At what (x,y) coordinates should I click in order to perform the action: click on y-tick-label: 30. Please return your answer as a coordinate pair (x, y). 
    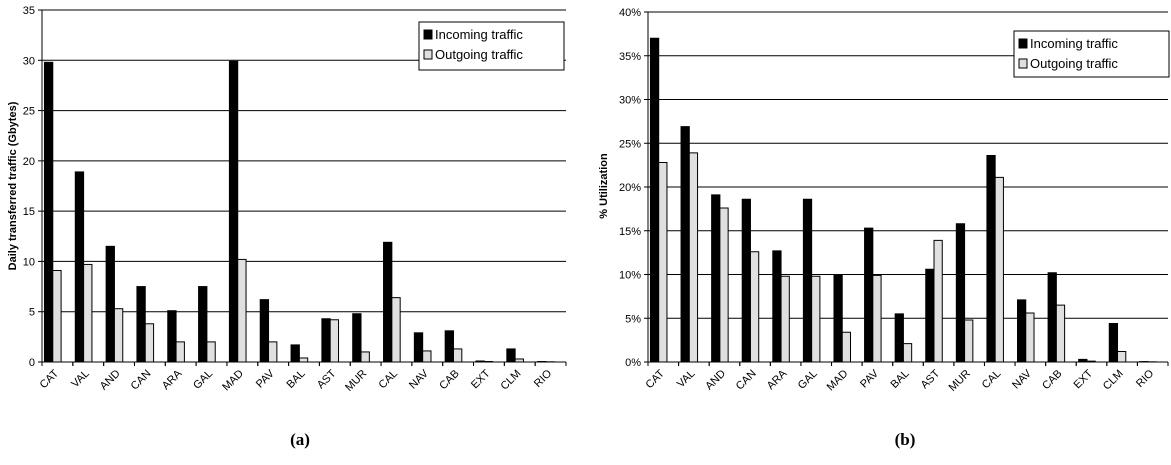
    Looking at the image, I should click on (29, 61).